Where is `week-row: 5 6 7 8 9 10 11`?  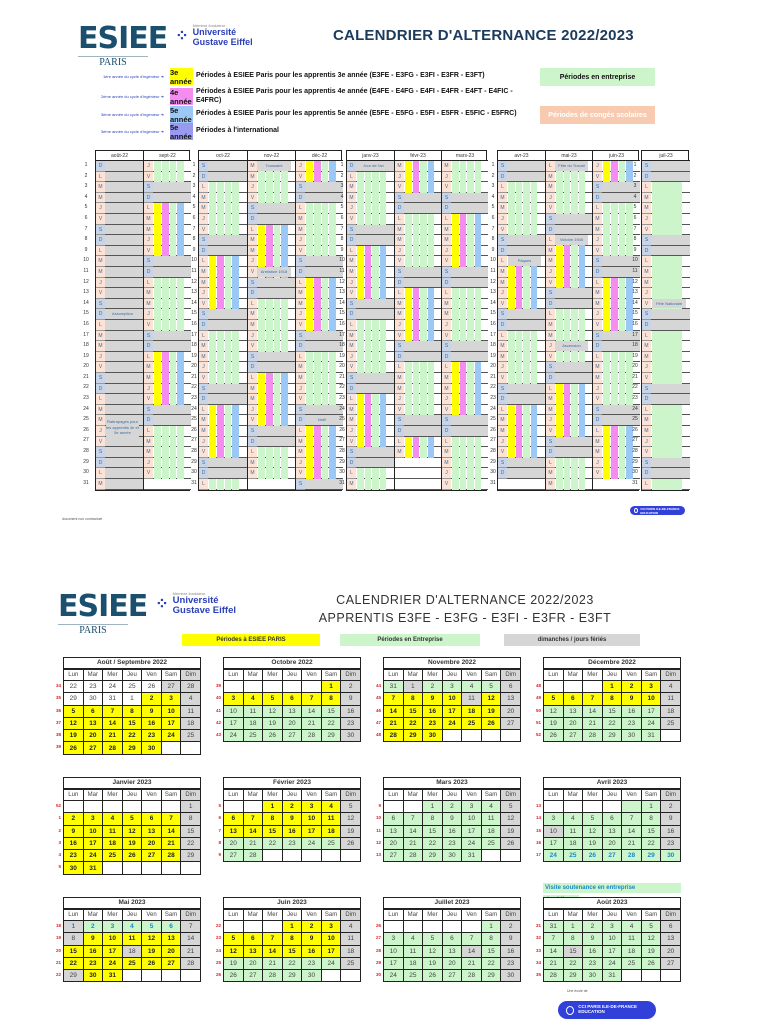 week-row: 5 6 7 8 9 10 11 is located at coordinates (292, 939).